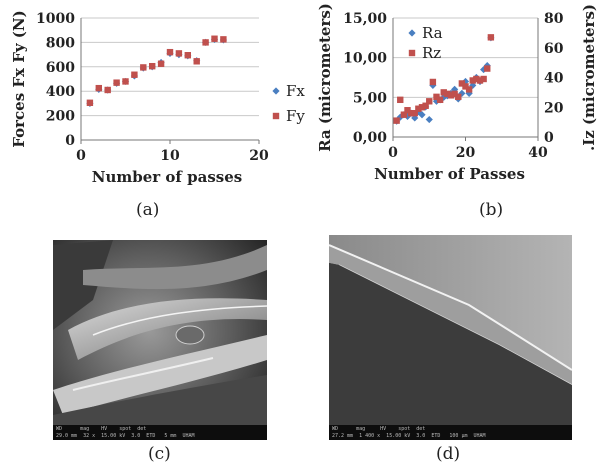 This screenshot has width=613, height=466. Describe the element at coordinates (295, 116) in the screenshot. I see `legend-label-fy: Fy` at that location.